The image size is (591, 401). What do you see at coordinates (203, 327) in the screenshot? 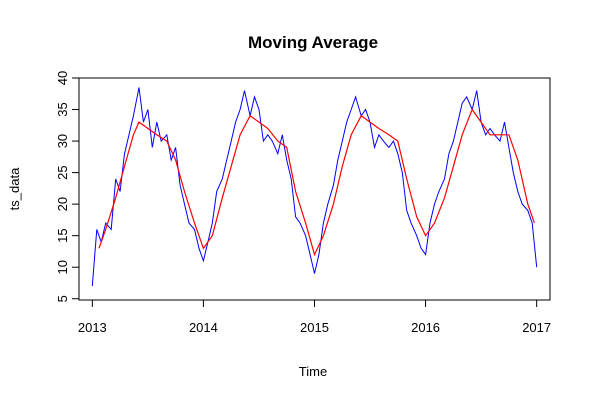
I see `x-tick-label: 2014` at bounding box center [203, 327].